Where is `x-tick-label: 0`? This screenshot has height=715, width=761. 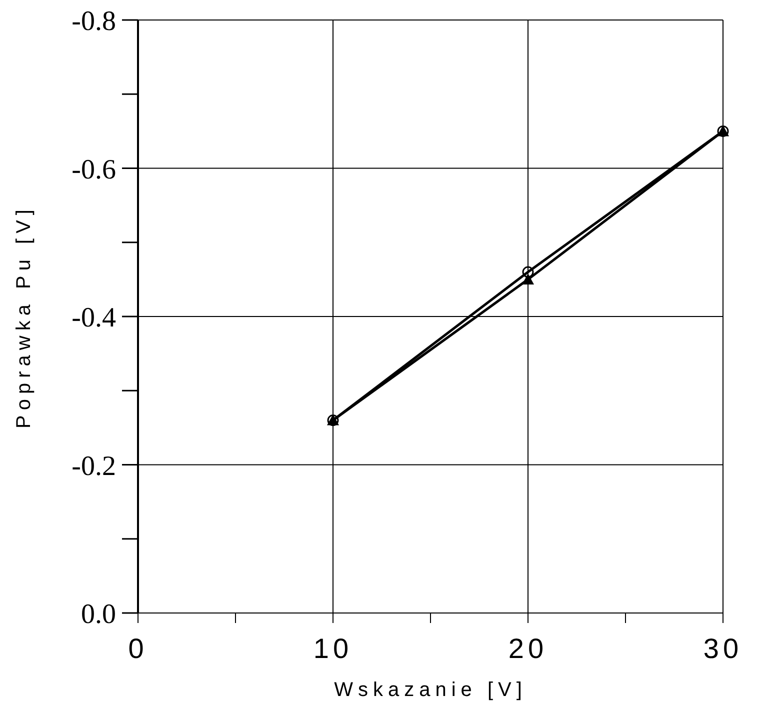
x-tick-label: 0 is located at coordinates (138, 648).